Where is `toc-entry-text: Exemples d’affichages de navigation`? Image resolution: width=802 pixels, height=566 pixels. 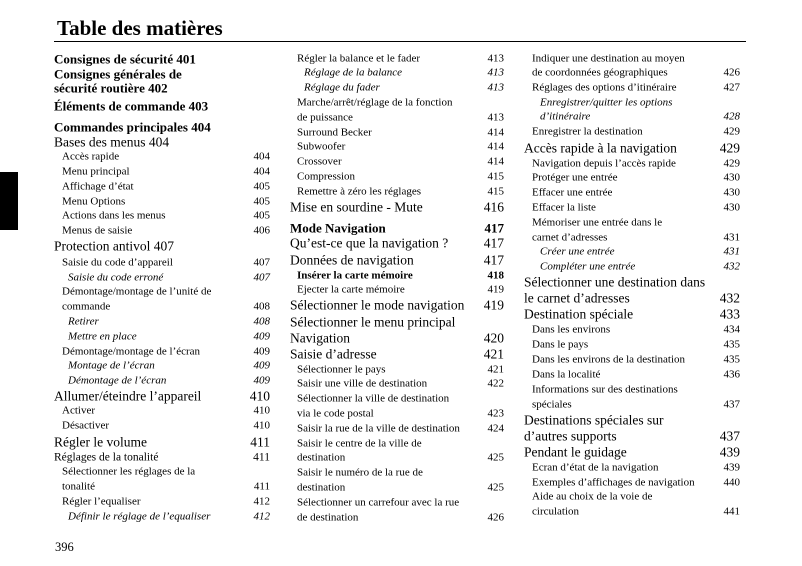
toc-entry-text: Exemples d’affichages de navigation is located at coordinates (613, 482).